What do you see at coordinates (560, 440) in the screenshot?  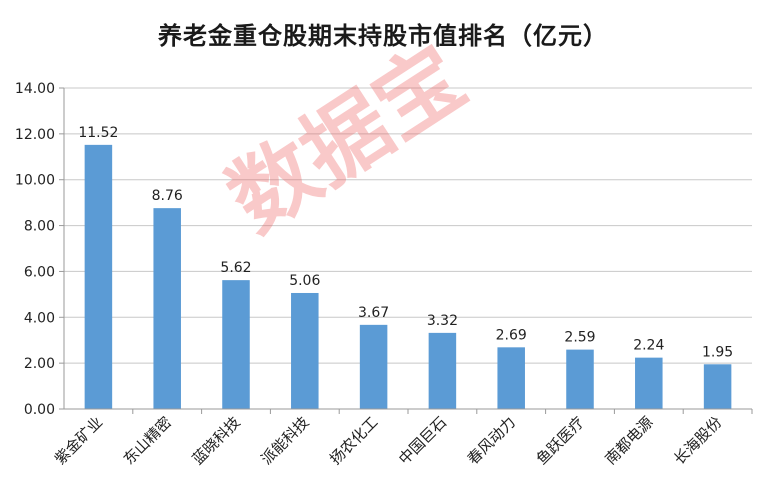 I see `x-category-label: 鱼跃医疗` at bounding box center [560, 440].